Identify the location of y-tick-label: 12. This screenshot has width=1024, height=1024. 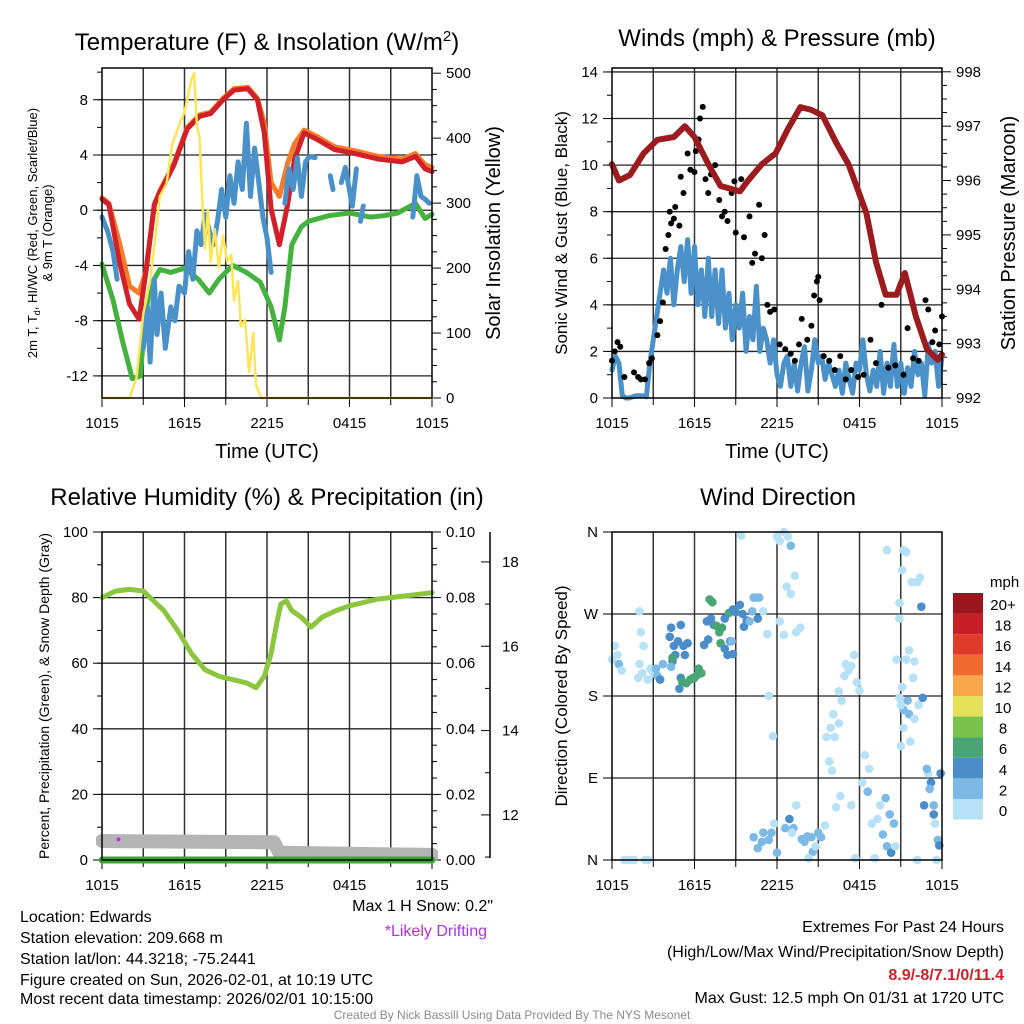
(589, 119).